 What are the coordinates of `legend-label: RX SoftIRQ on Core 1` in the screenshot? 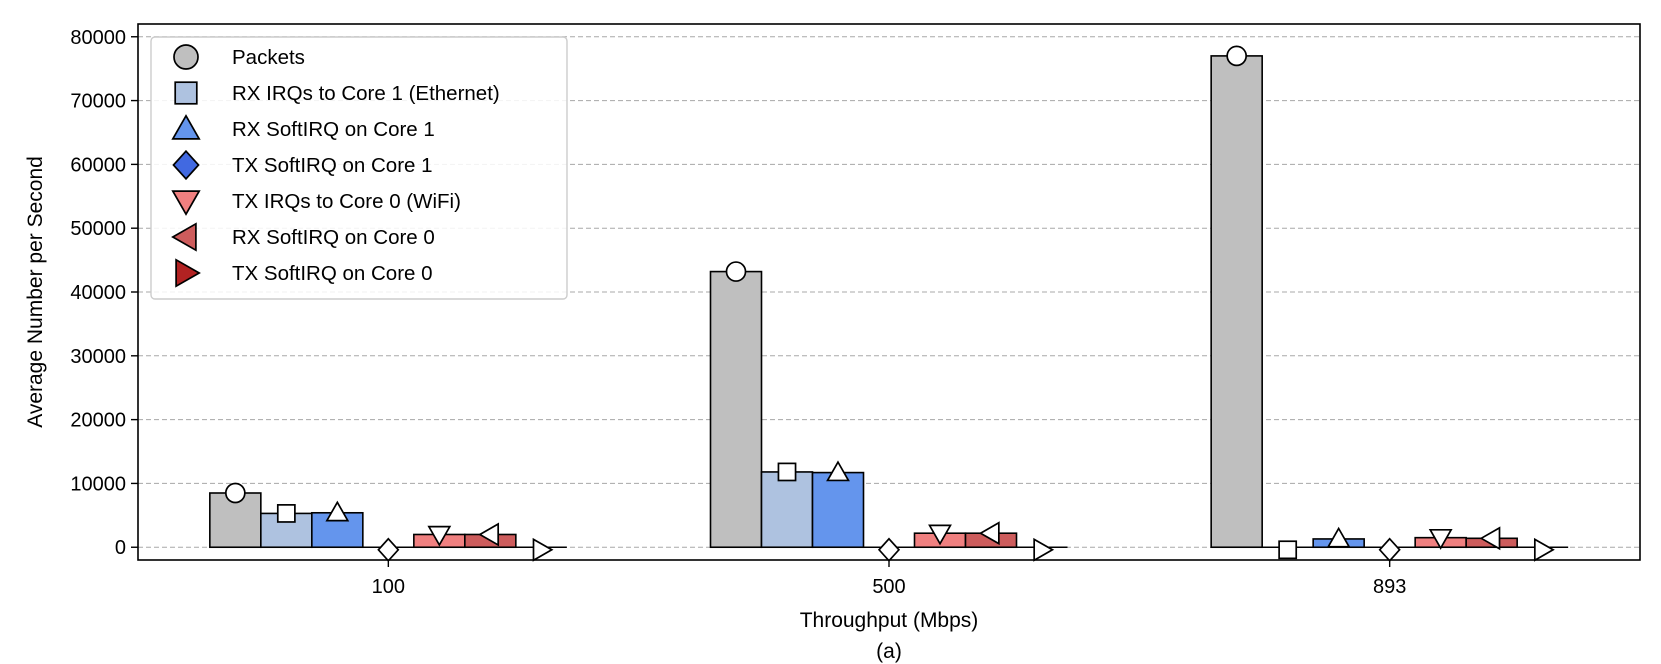 It's located at (333, 129).